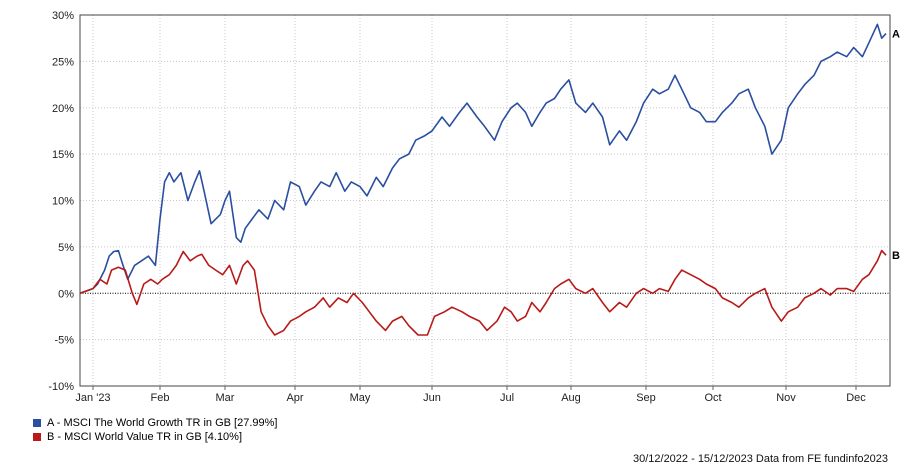  Describe the element at coordinates (63, 16) in the screenshot. I see `y-tick-label: 30%` at that location.